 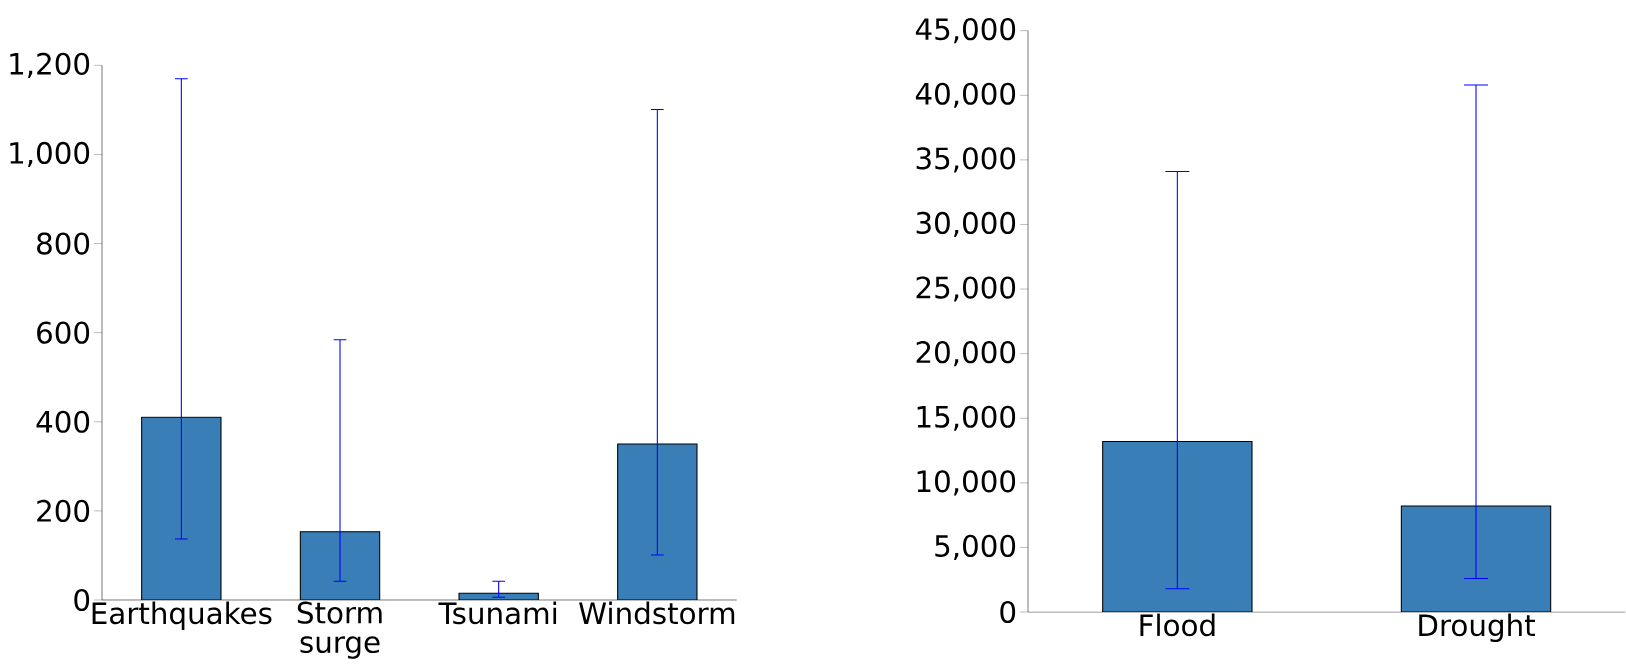 I want to click on y-tick-label: 15,000, so click(x=966, y=418).